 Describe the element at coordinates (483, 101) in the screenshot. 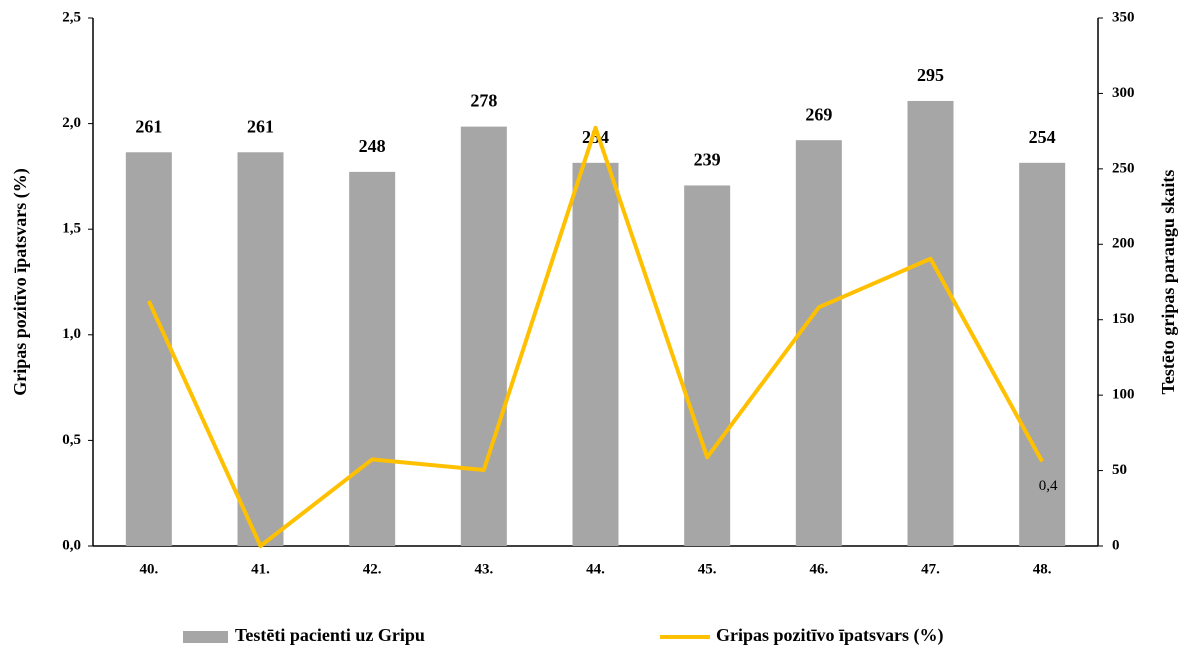

I see `bar-value-label: 278` at that location.